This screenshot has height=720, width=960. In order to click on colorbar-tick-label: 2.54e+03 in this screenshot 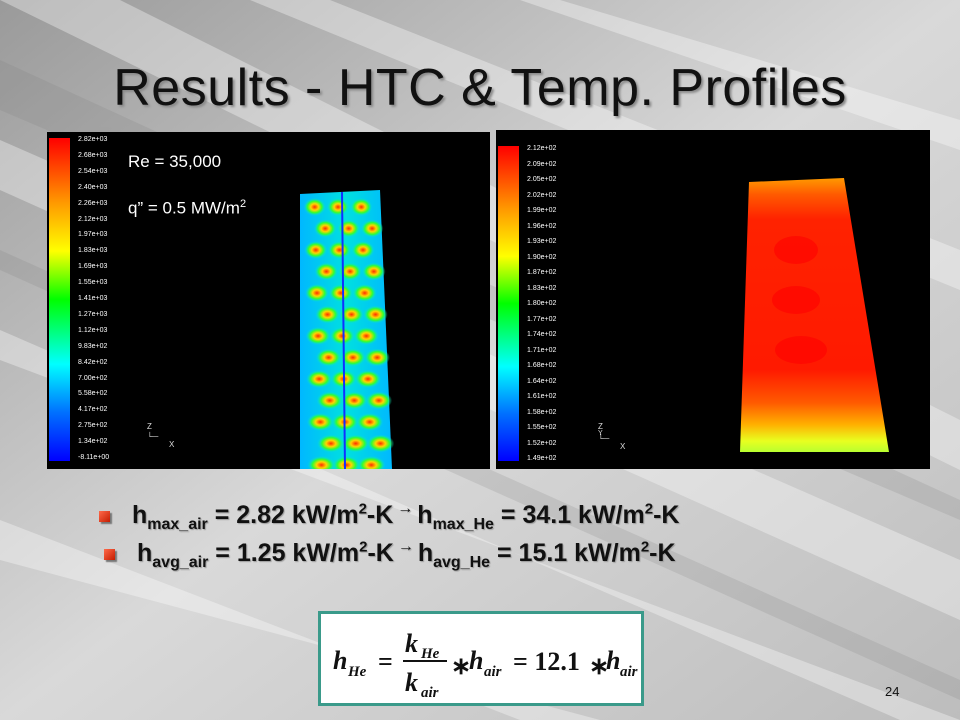, I will do `click(93, 171)`.